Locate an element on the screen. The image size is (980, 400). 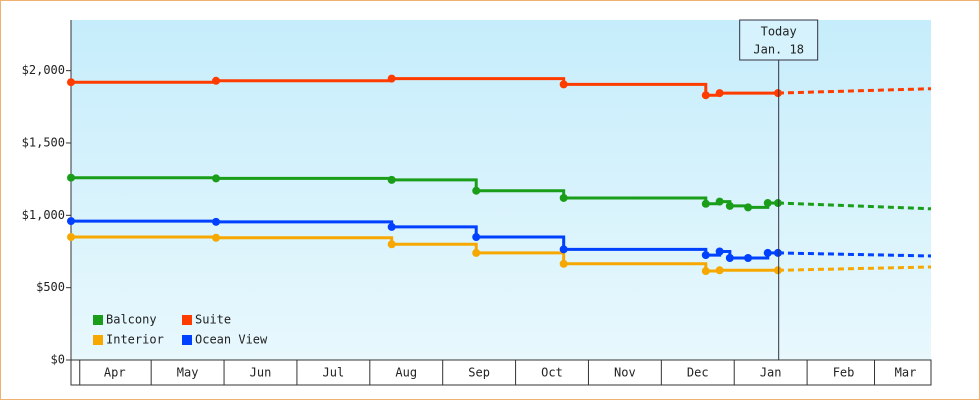
x-tick-label: Jan is located at coordinates (771, 373).